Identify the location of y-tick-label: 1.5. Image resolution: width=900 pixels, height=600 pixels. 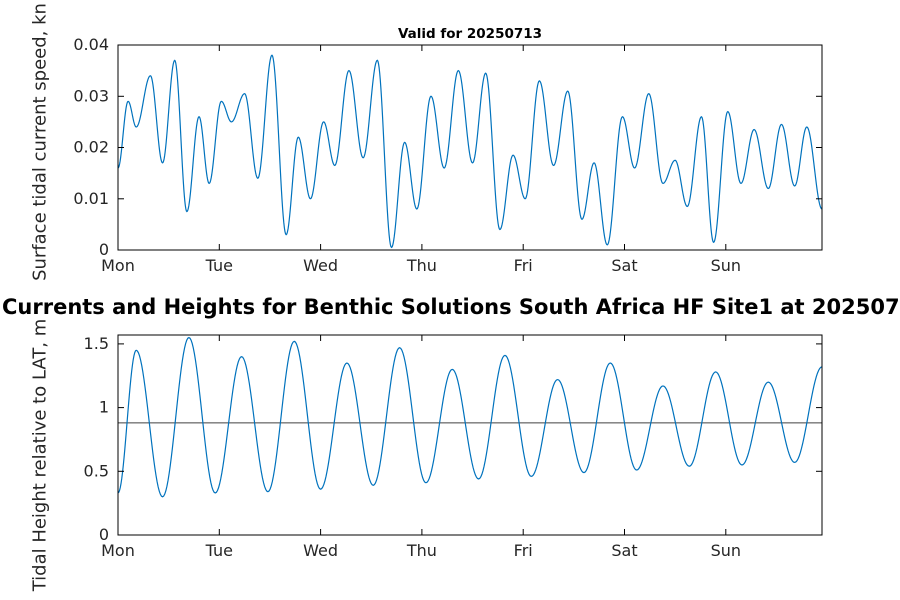
(96, 343).